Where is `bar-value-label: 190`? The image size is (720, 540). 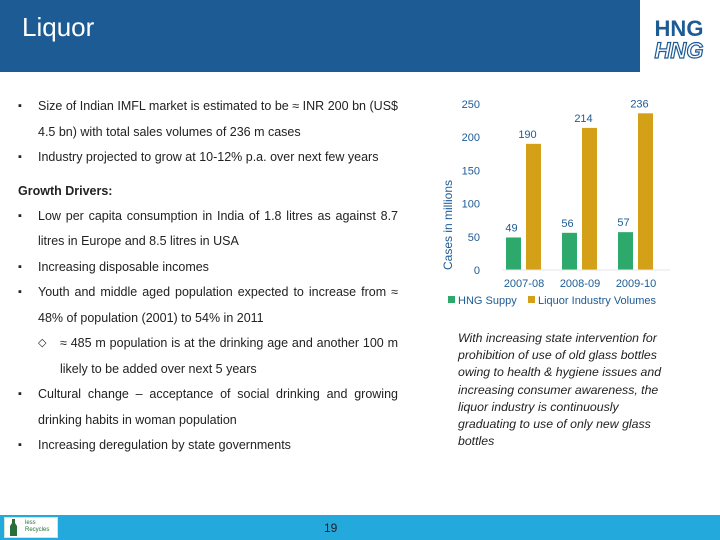
bar-value-label: 190 is located at coordinates (527, 135).